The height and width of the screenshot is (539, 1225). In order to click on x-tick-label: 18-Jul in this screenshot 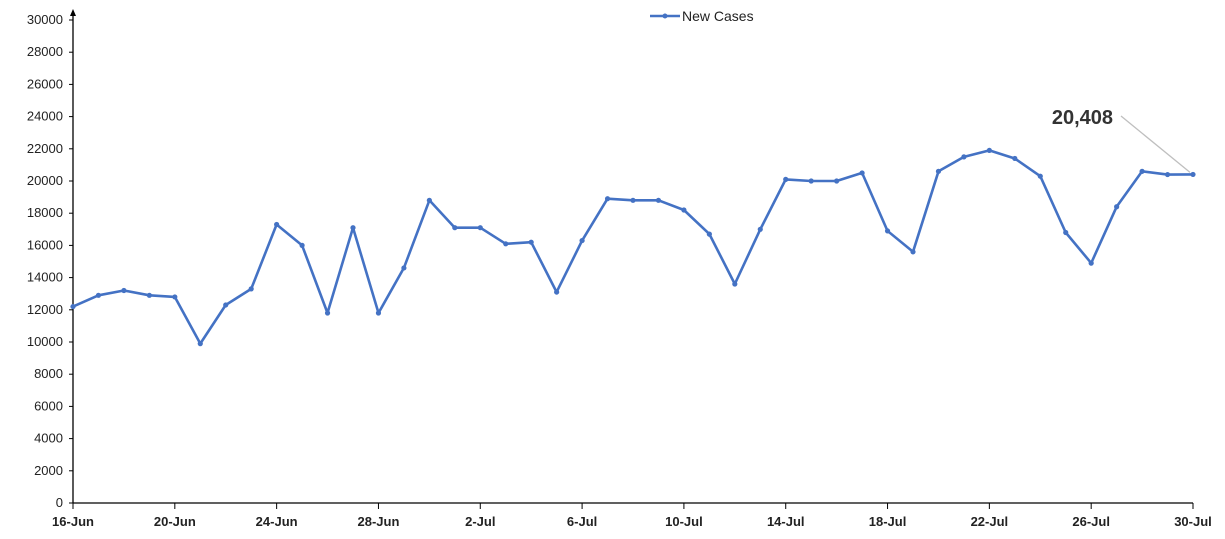, I will do `click(888, 521)`.